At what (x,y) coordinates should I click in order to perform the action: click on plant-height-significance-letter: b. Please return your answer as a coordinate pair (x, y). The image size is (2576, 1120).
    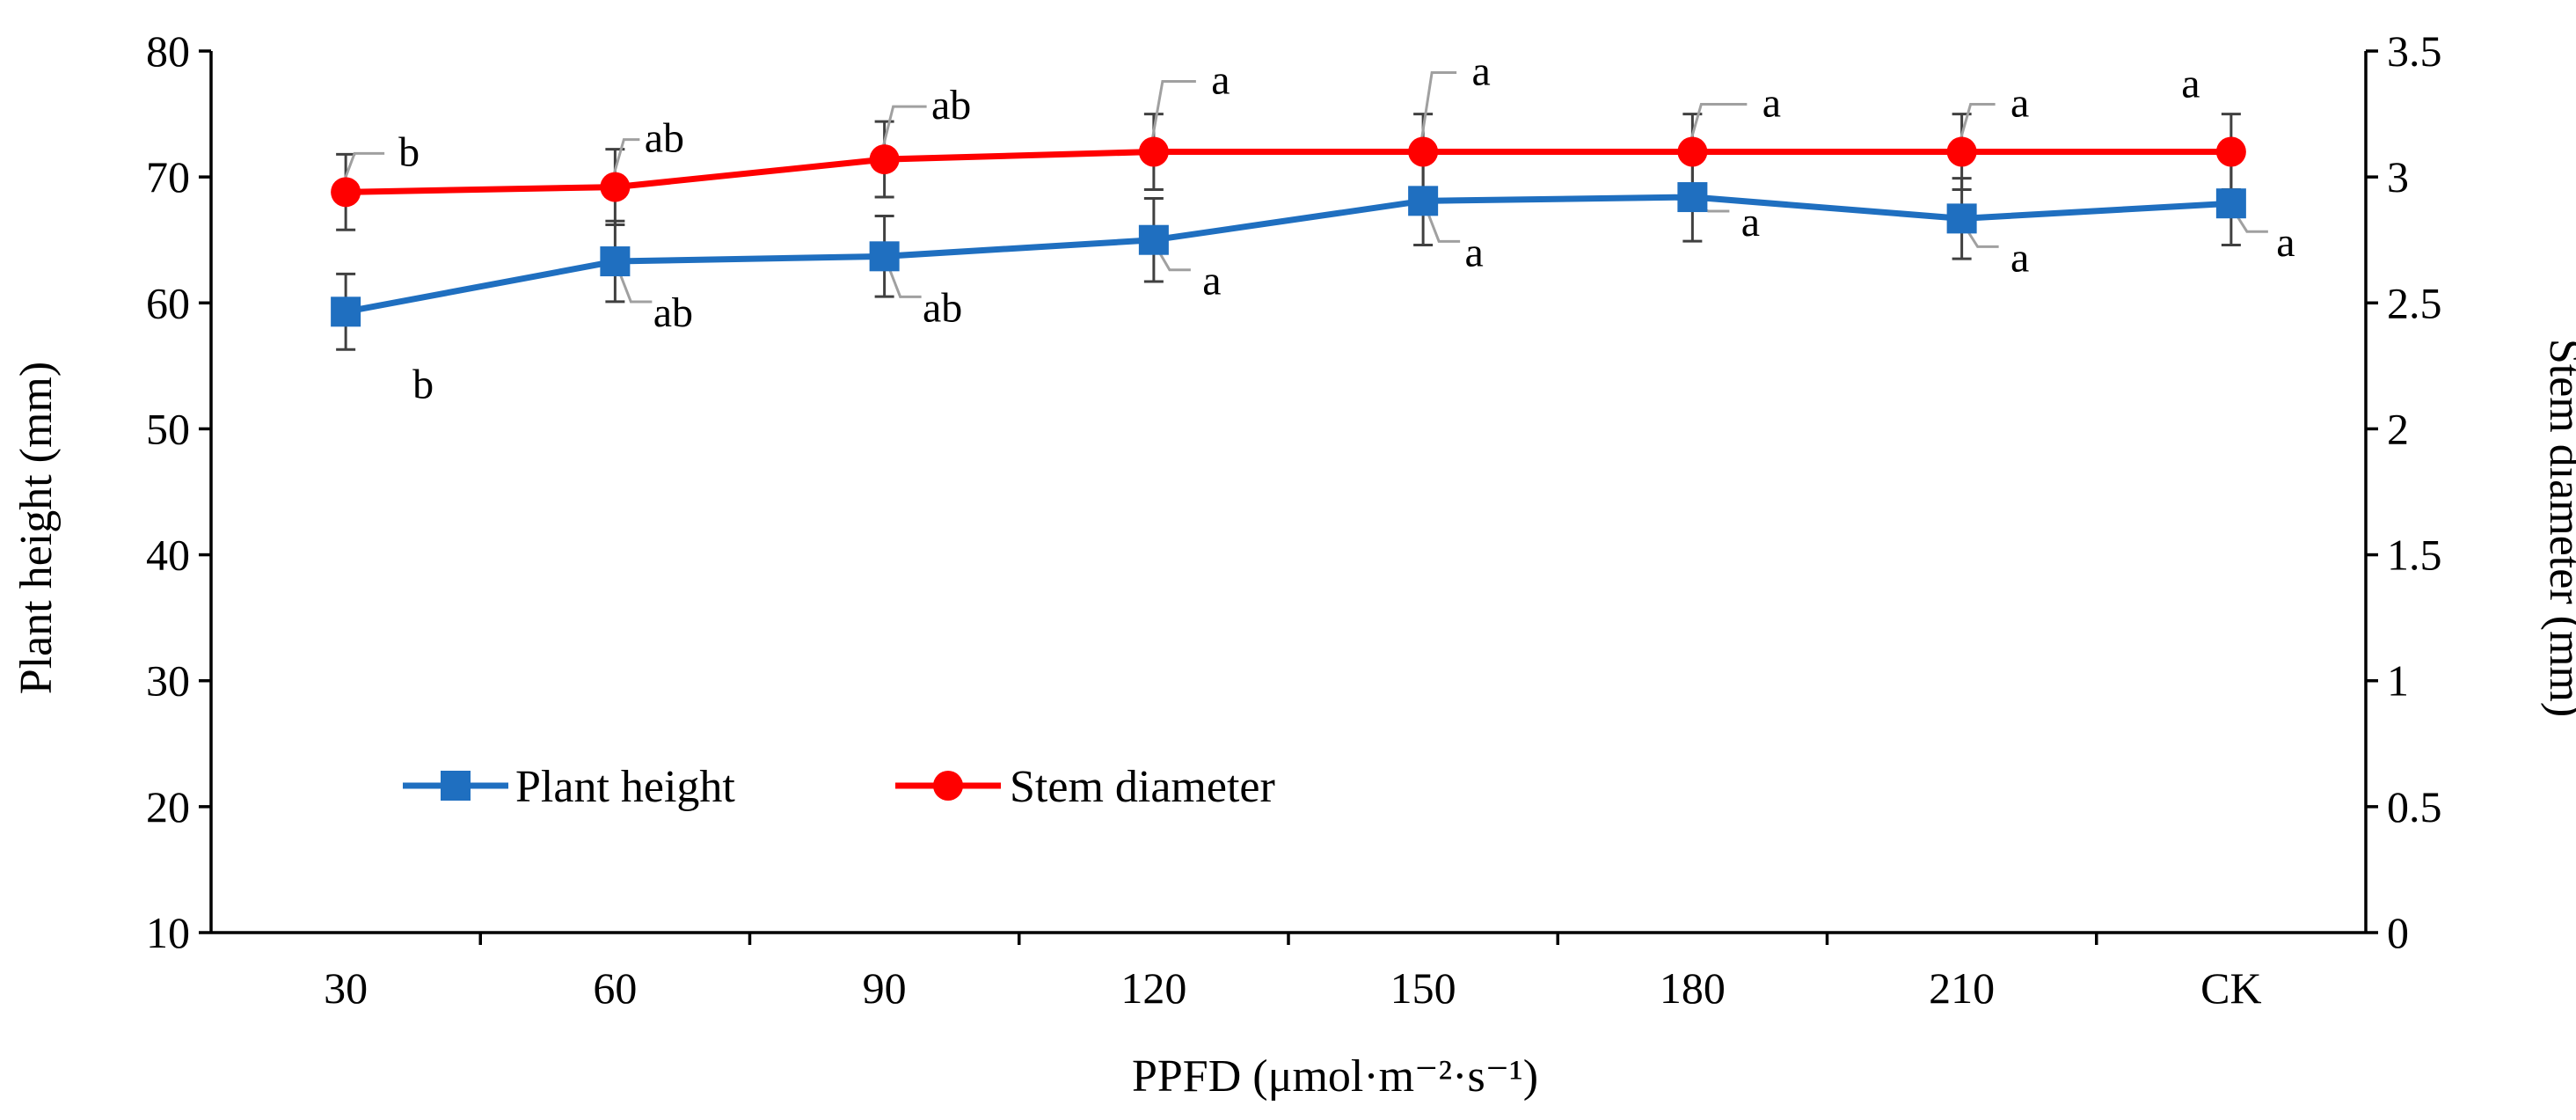
    Looking at the image, I should click on (423, 384).